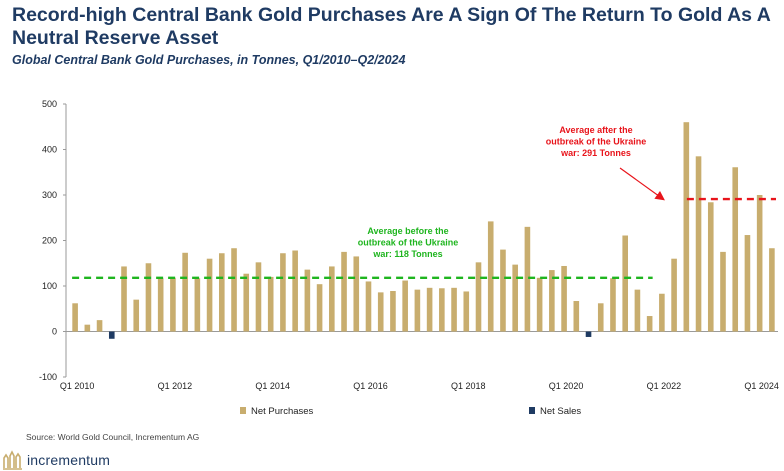  Describe the element at coordinates (69, 460) in the screenshot. I see `logo-text: incrementum` at that location.